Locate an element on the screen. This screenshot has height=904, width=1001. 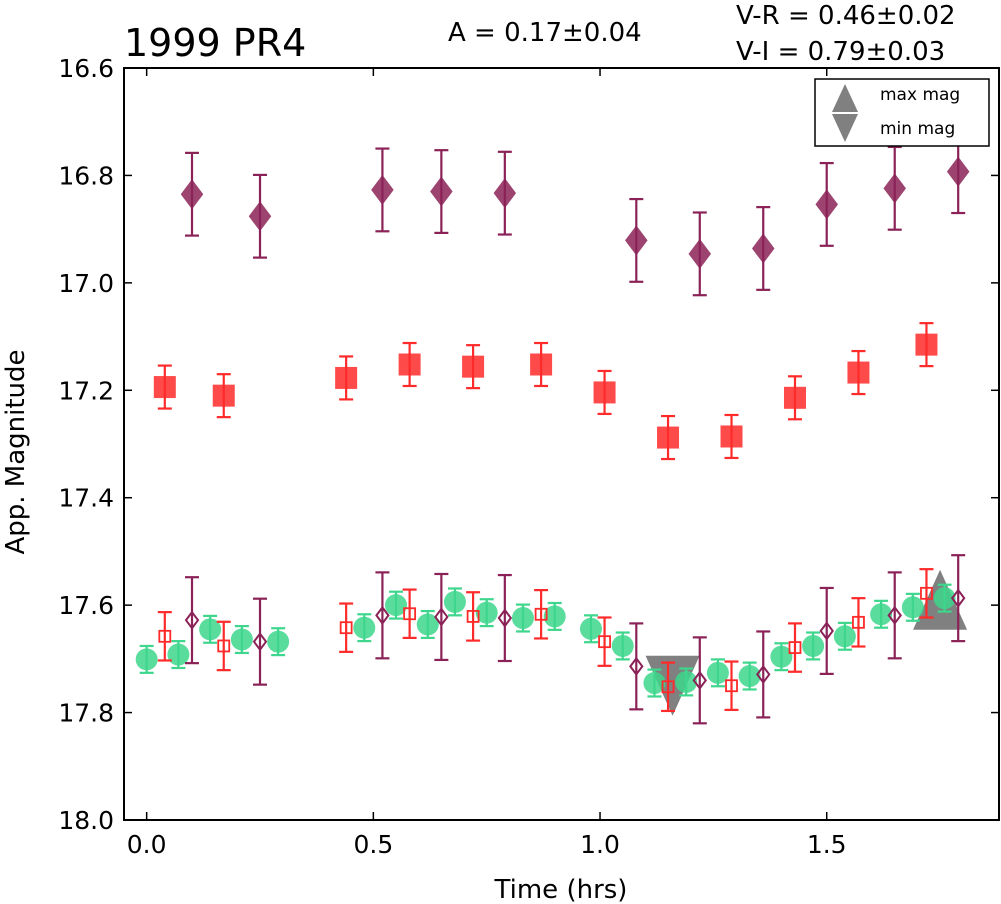
x-tick-label: 1.0 is located at coordinates (600, 844).